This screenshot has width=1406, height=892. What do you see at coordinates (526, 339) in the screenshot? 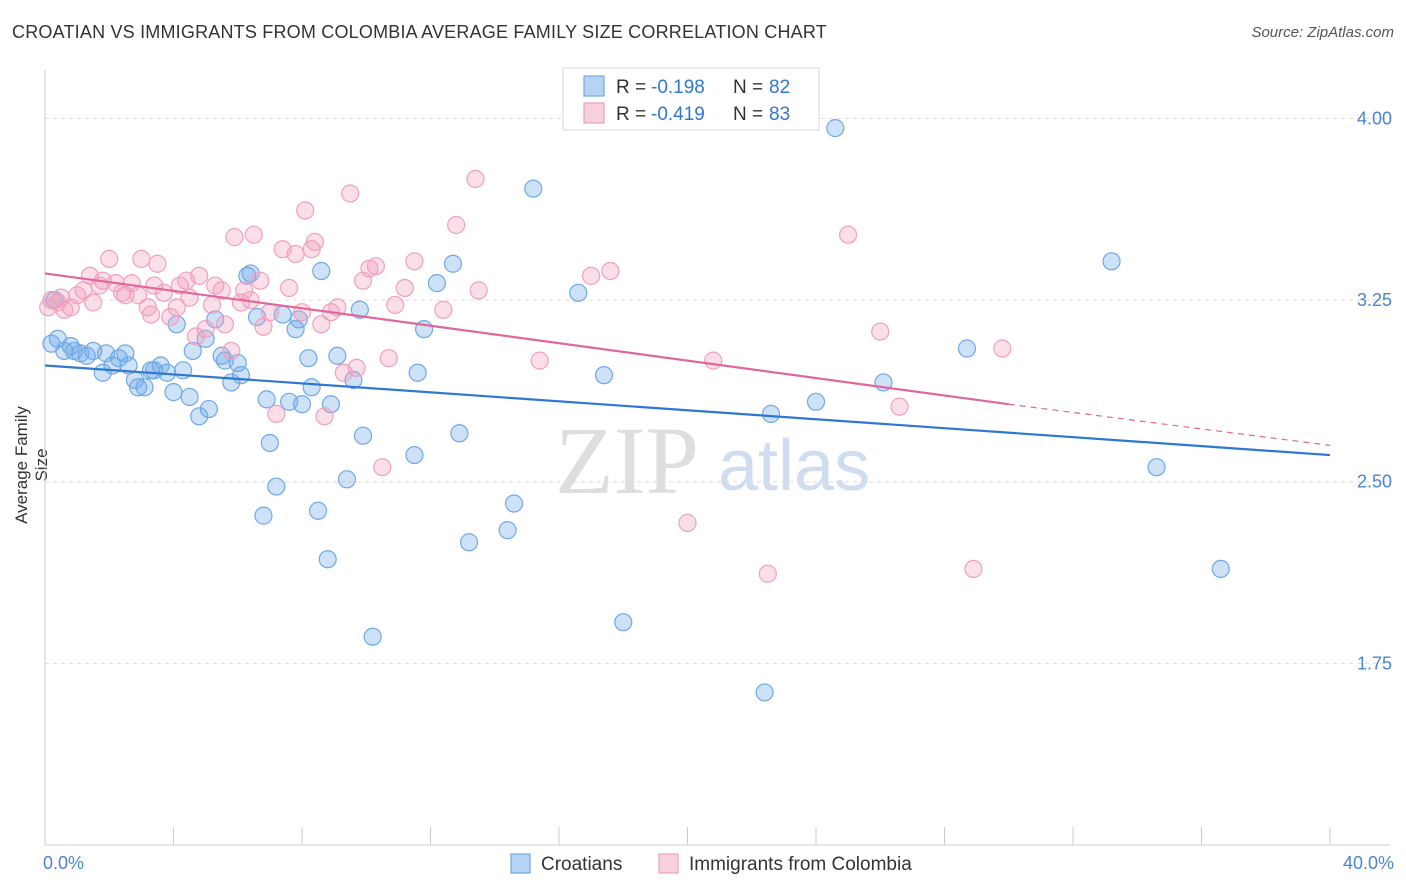
I see `colombia-trend-line` at bounding box center [526, 339].